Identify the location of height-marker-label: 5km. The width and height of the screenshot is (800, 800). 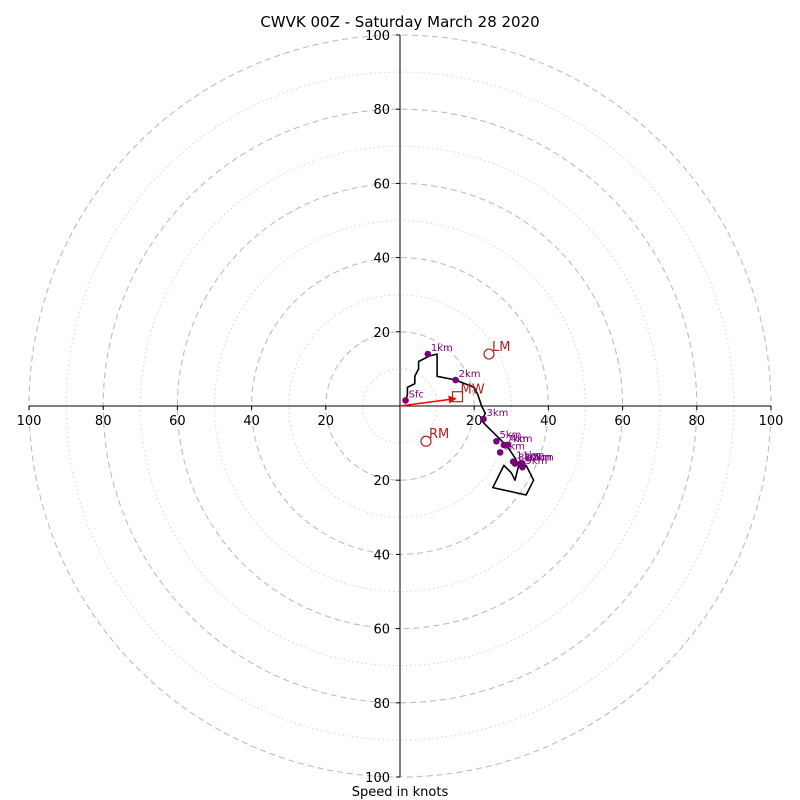
(510, 435).